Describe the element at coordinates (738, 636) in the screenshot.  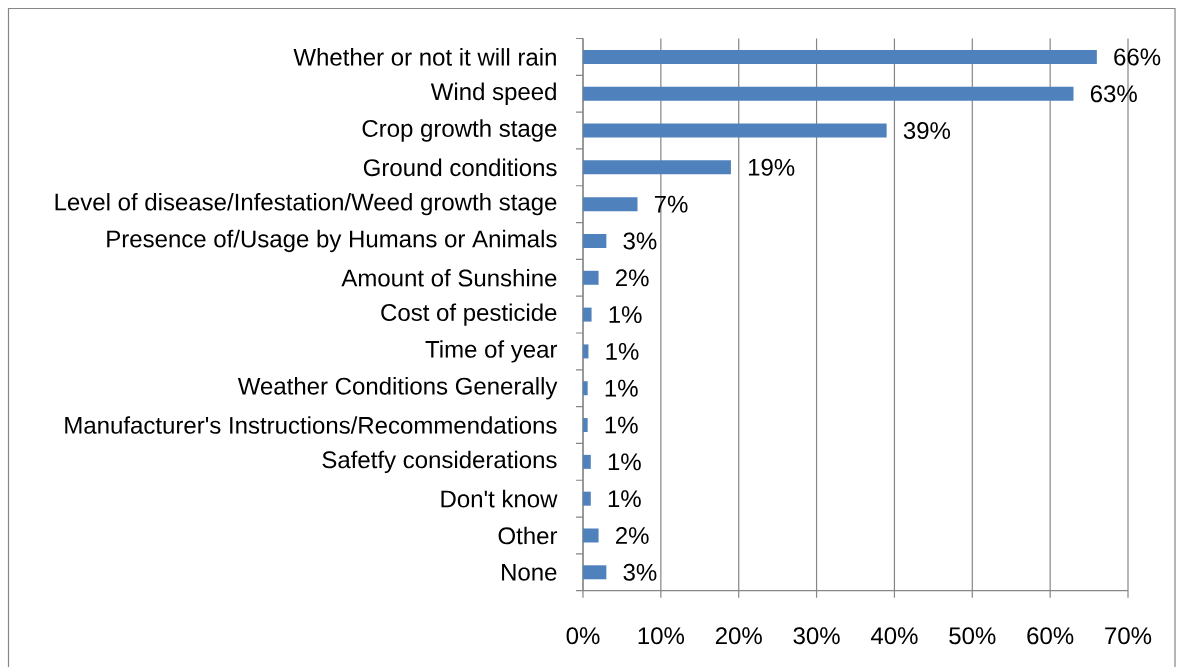
I see `x-tick-label: 20%` at that location.